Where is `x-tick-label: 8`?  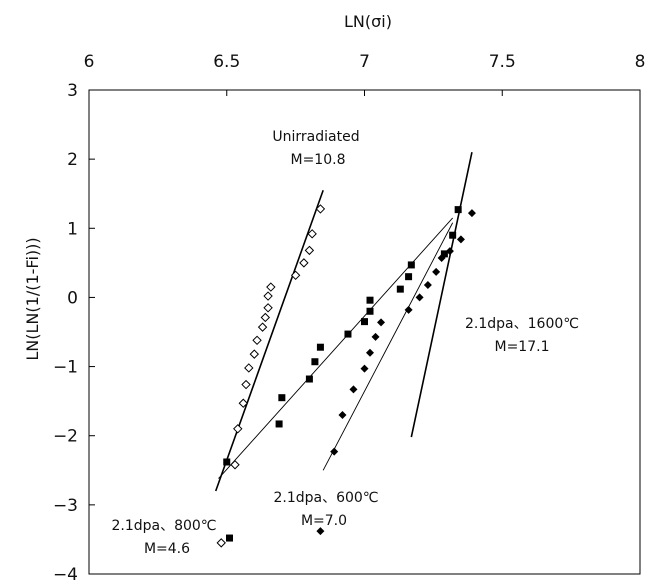 x-tick-label: 8 is located at coordinates (640, 62).